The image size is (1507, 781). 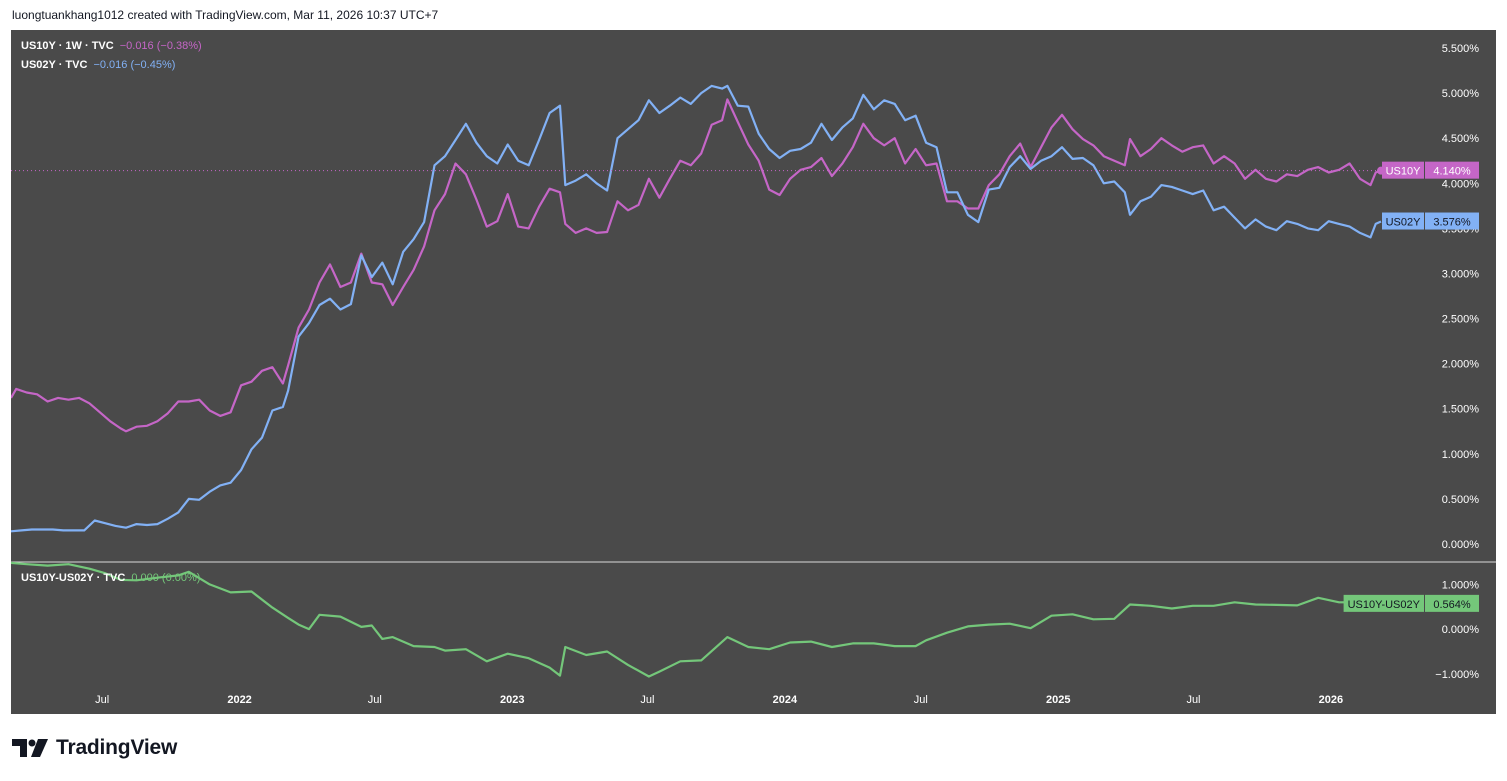 What do you see at coordinates (117, 747) in the screenshot?
I see `brand-name: TradingView` at bounding box center [117, 747].